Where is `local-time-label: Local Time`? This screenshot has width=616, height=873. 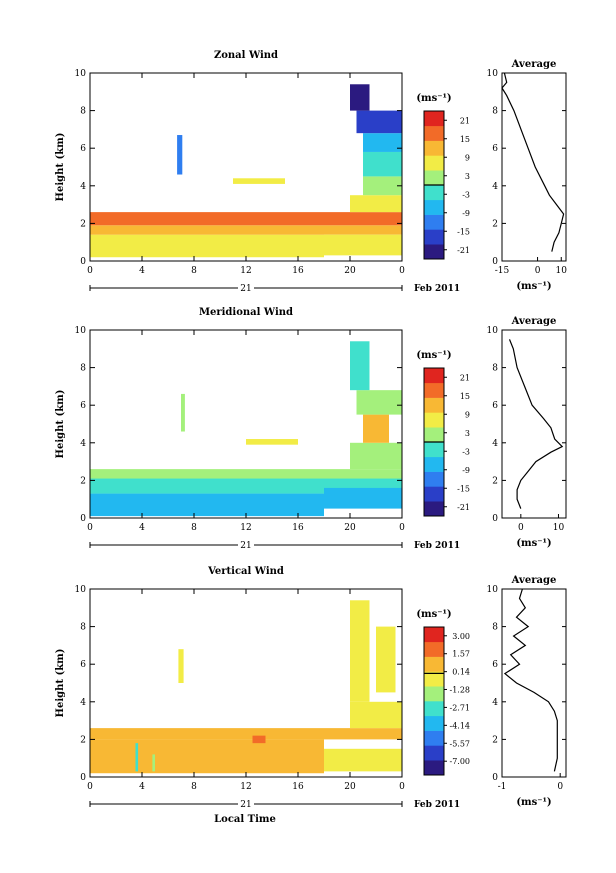 local-time-label: Local Time is located at coordinates (245, 819).